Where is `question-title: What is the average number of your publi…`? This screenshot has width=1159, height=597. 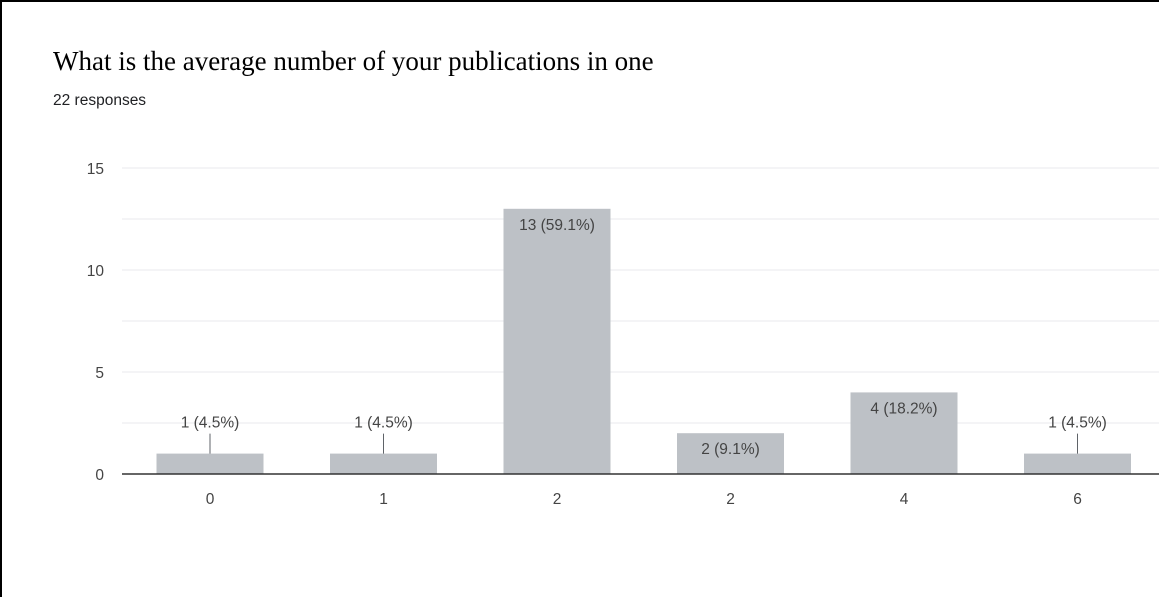 question-title: What is the average number of your publi… is located at coordinates (353, 61).